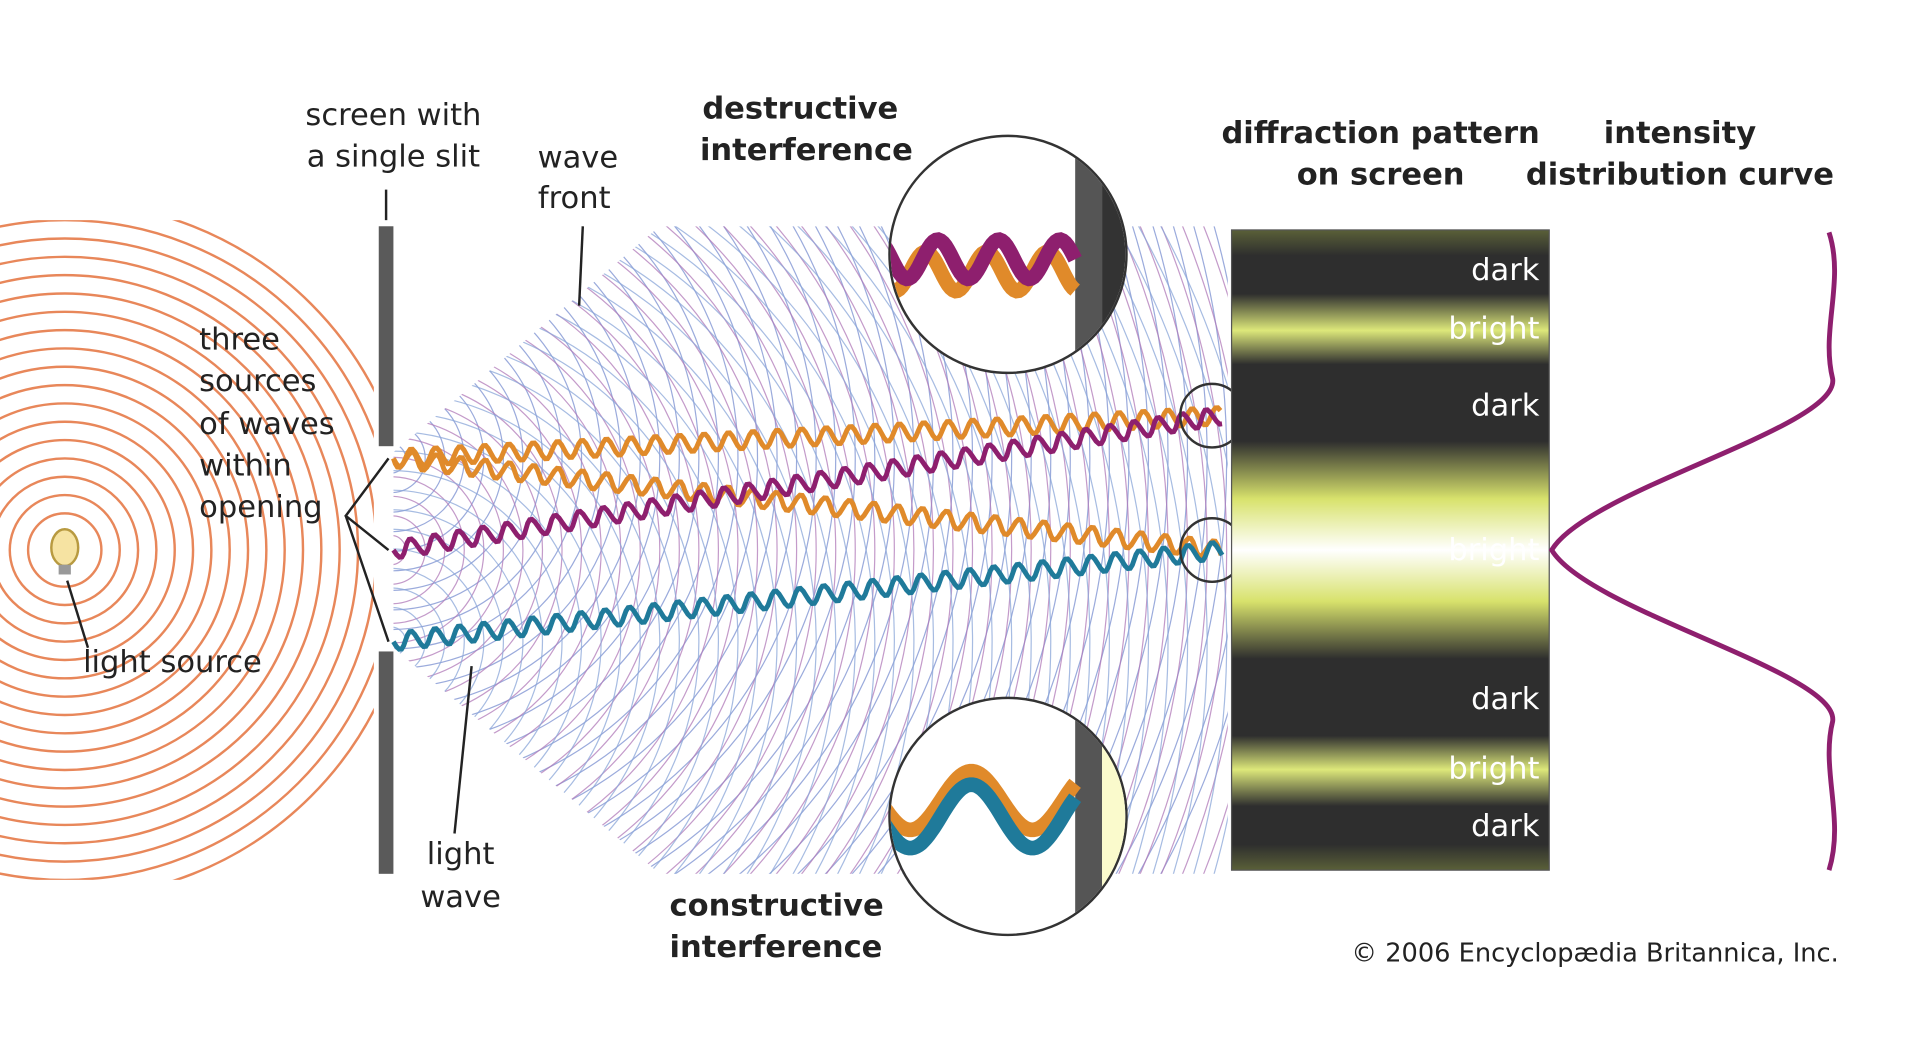 The image size is (1906, 1050). What do you see at coordinates (578, 158) in the screenshot?
I see `label: wave` at bounding box center [578, 158].